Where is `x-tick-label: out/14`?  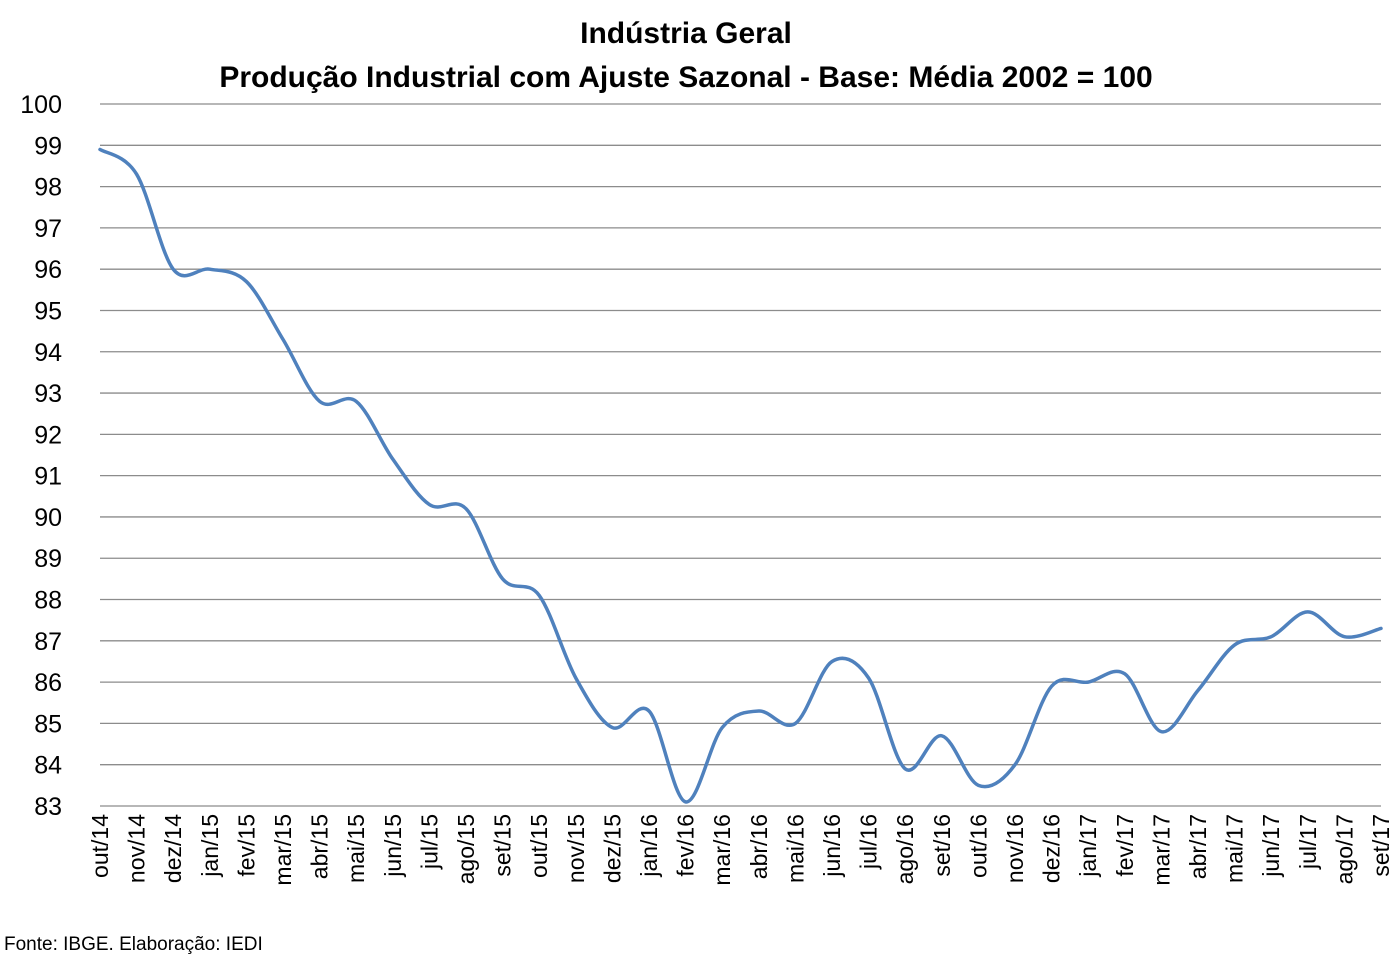 x-tick-label: out/14 is located at coordinates (100, 846).